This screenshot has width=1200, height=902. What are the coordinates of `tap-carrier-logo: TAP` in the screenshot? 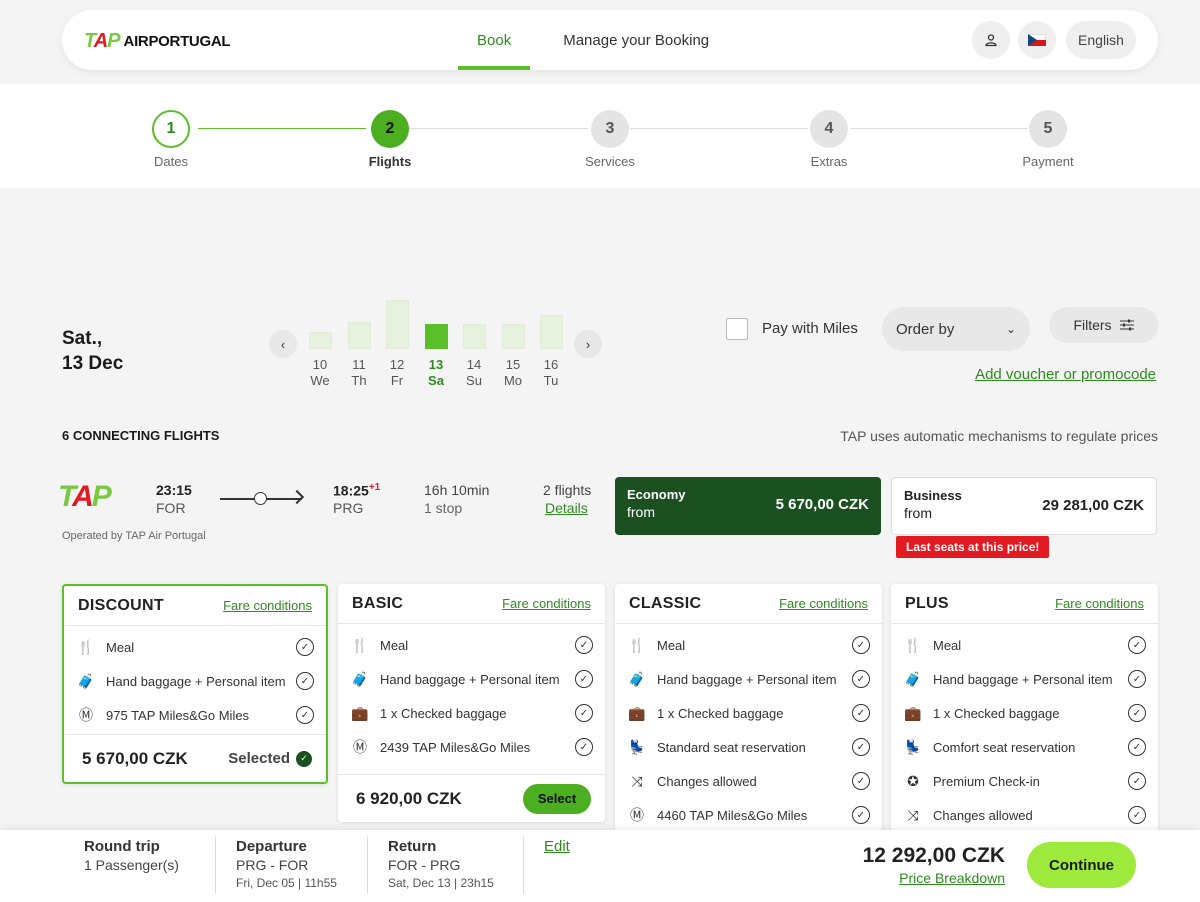 It's located at (85, 496).